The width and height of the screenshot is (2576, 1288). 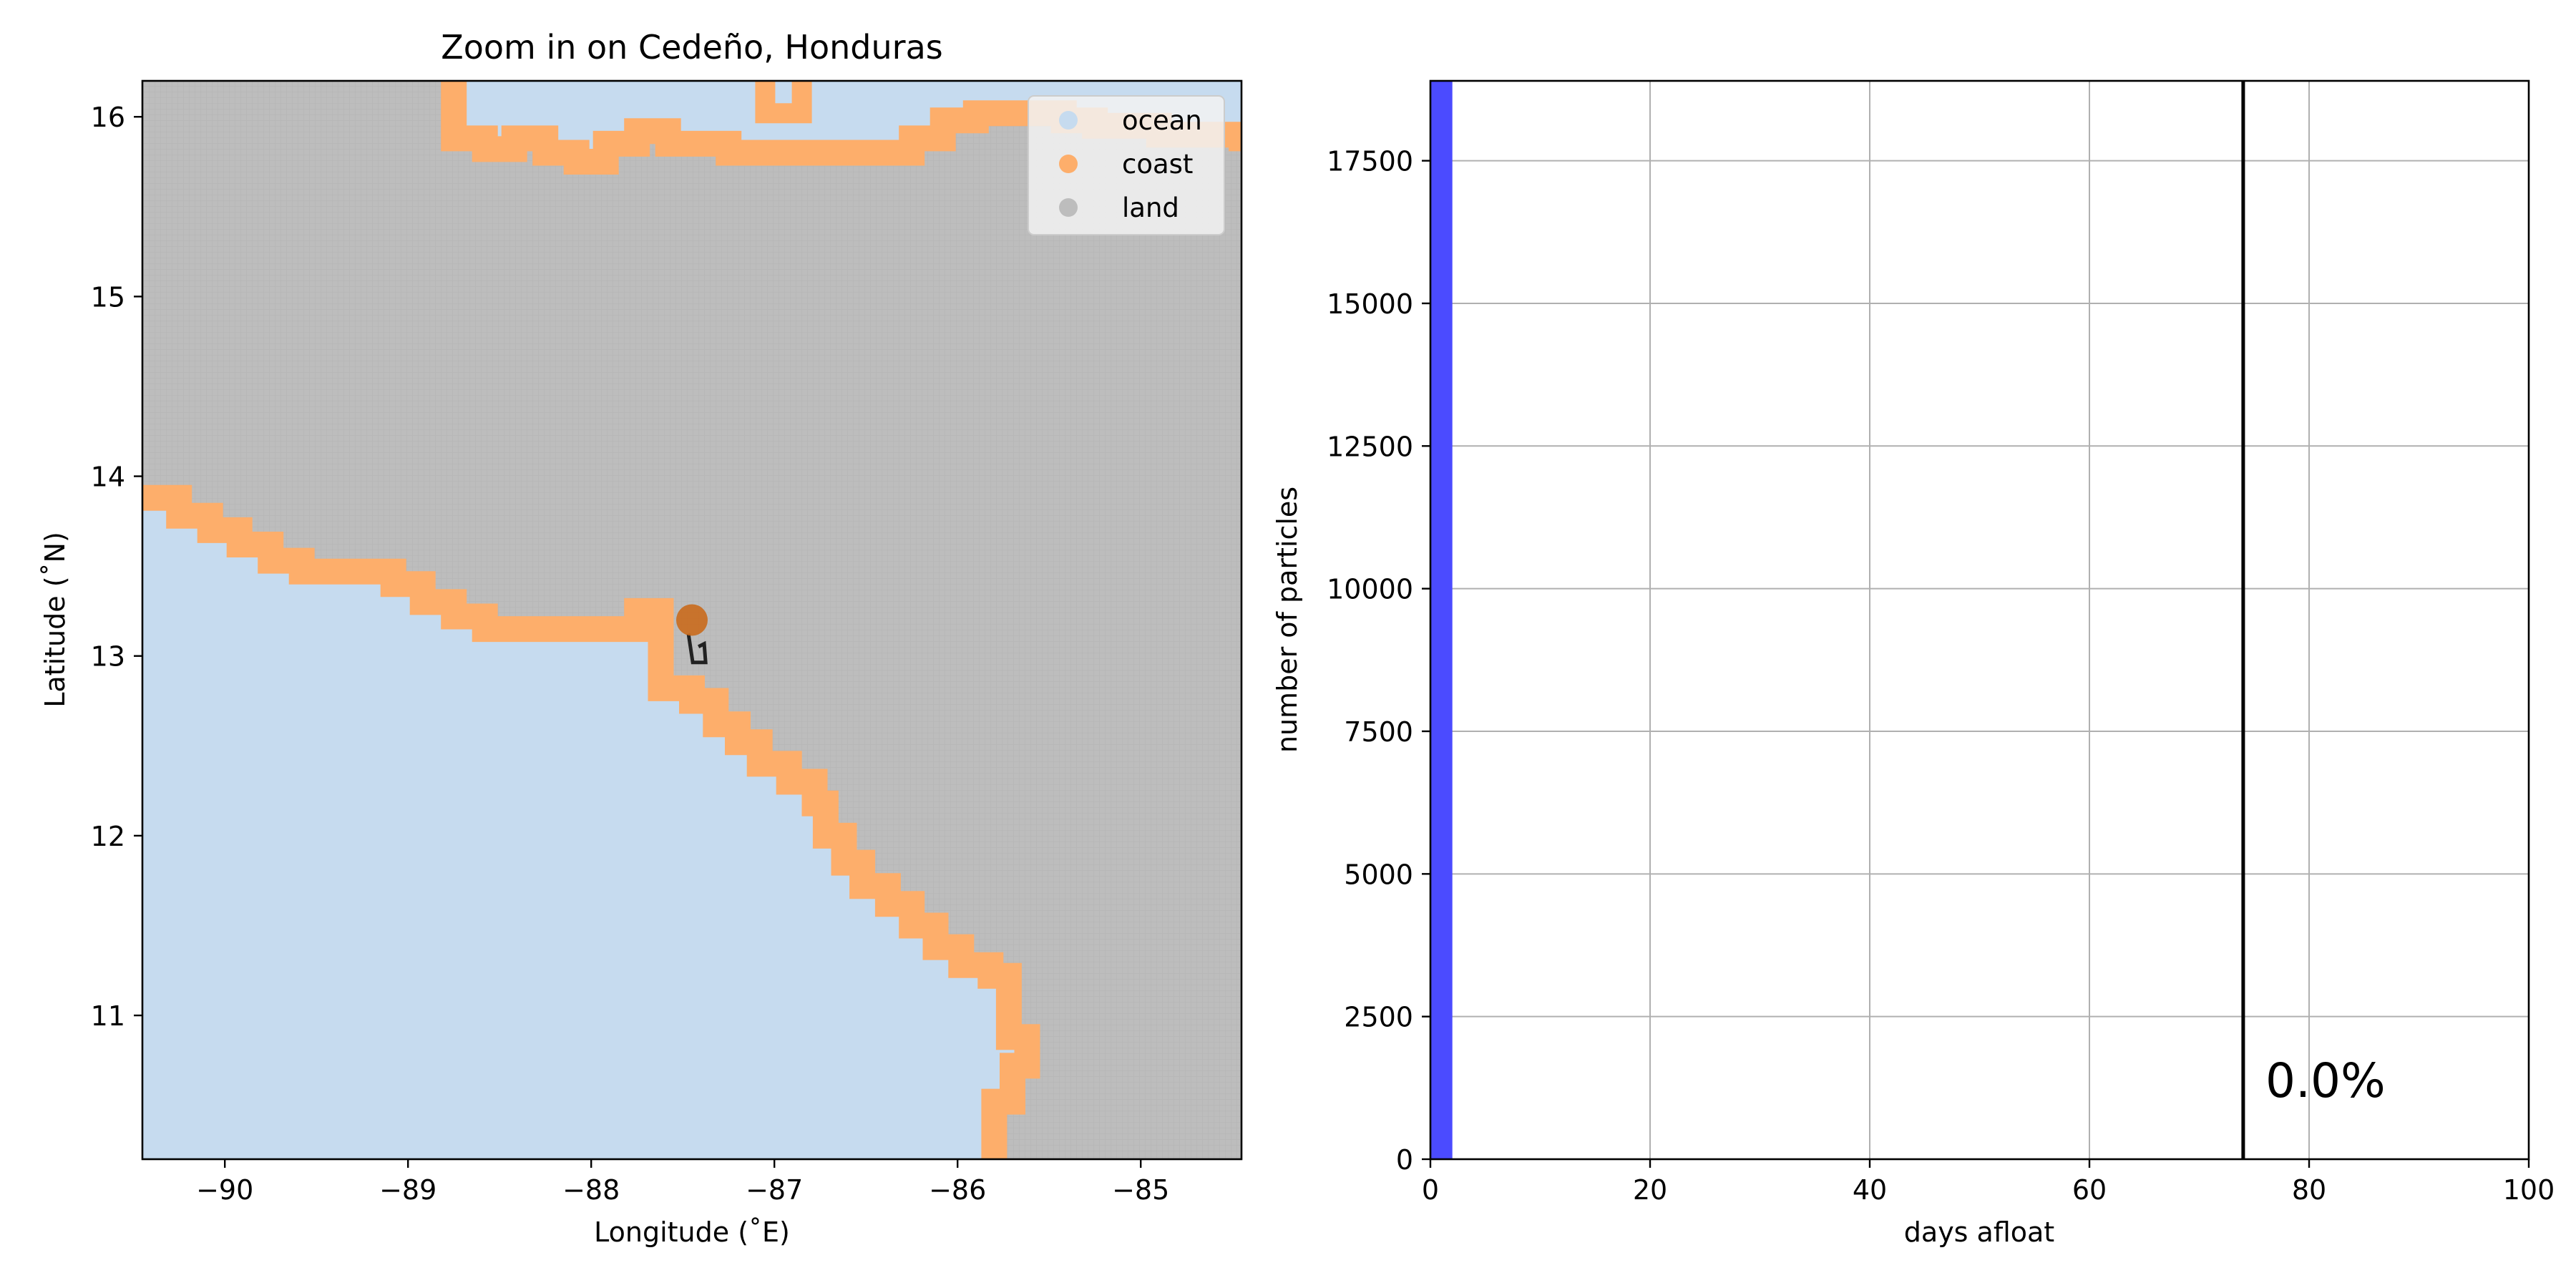 I want to click on map-y-tick-label: 12, so click(x=108, y=836).